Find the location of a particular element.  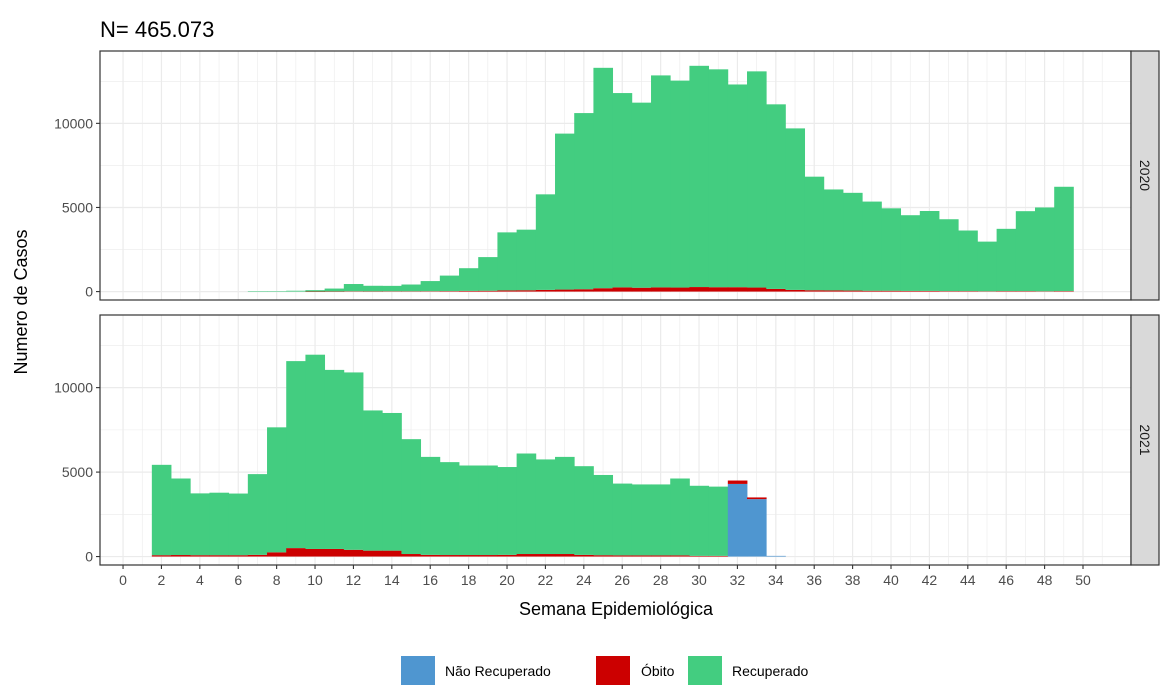

bar-obito-2021-w19 is located at coordinates (488, 556).